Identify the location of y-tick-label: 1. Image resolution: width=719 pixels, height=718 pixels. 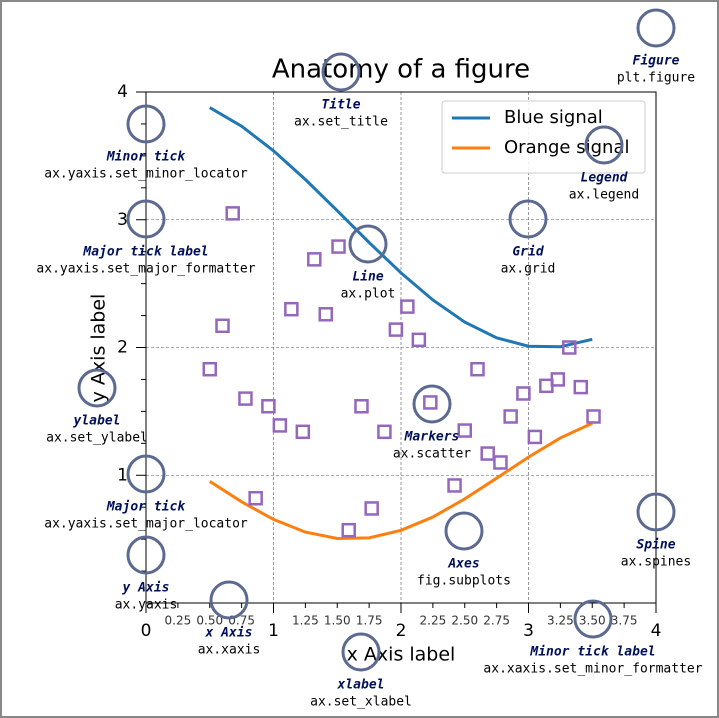
(122, 475).